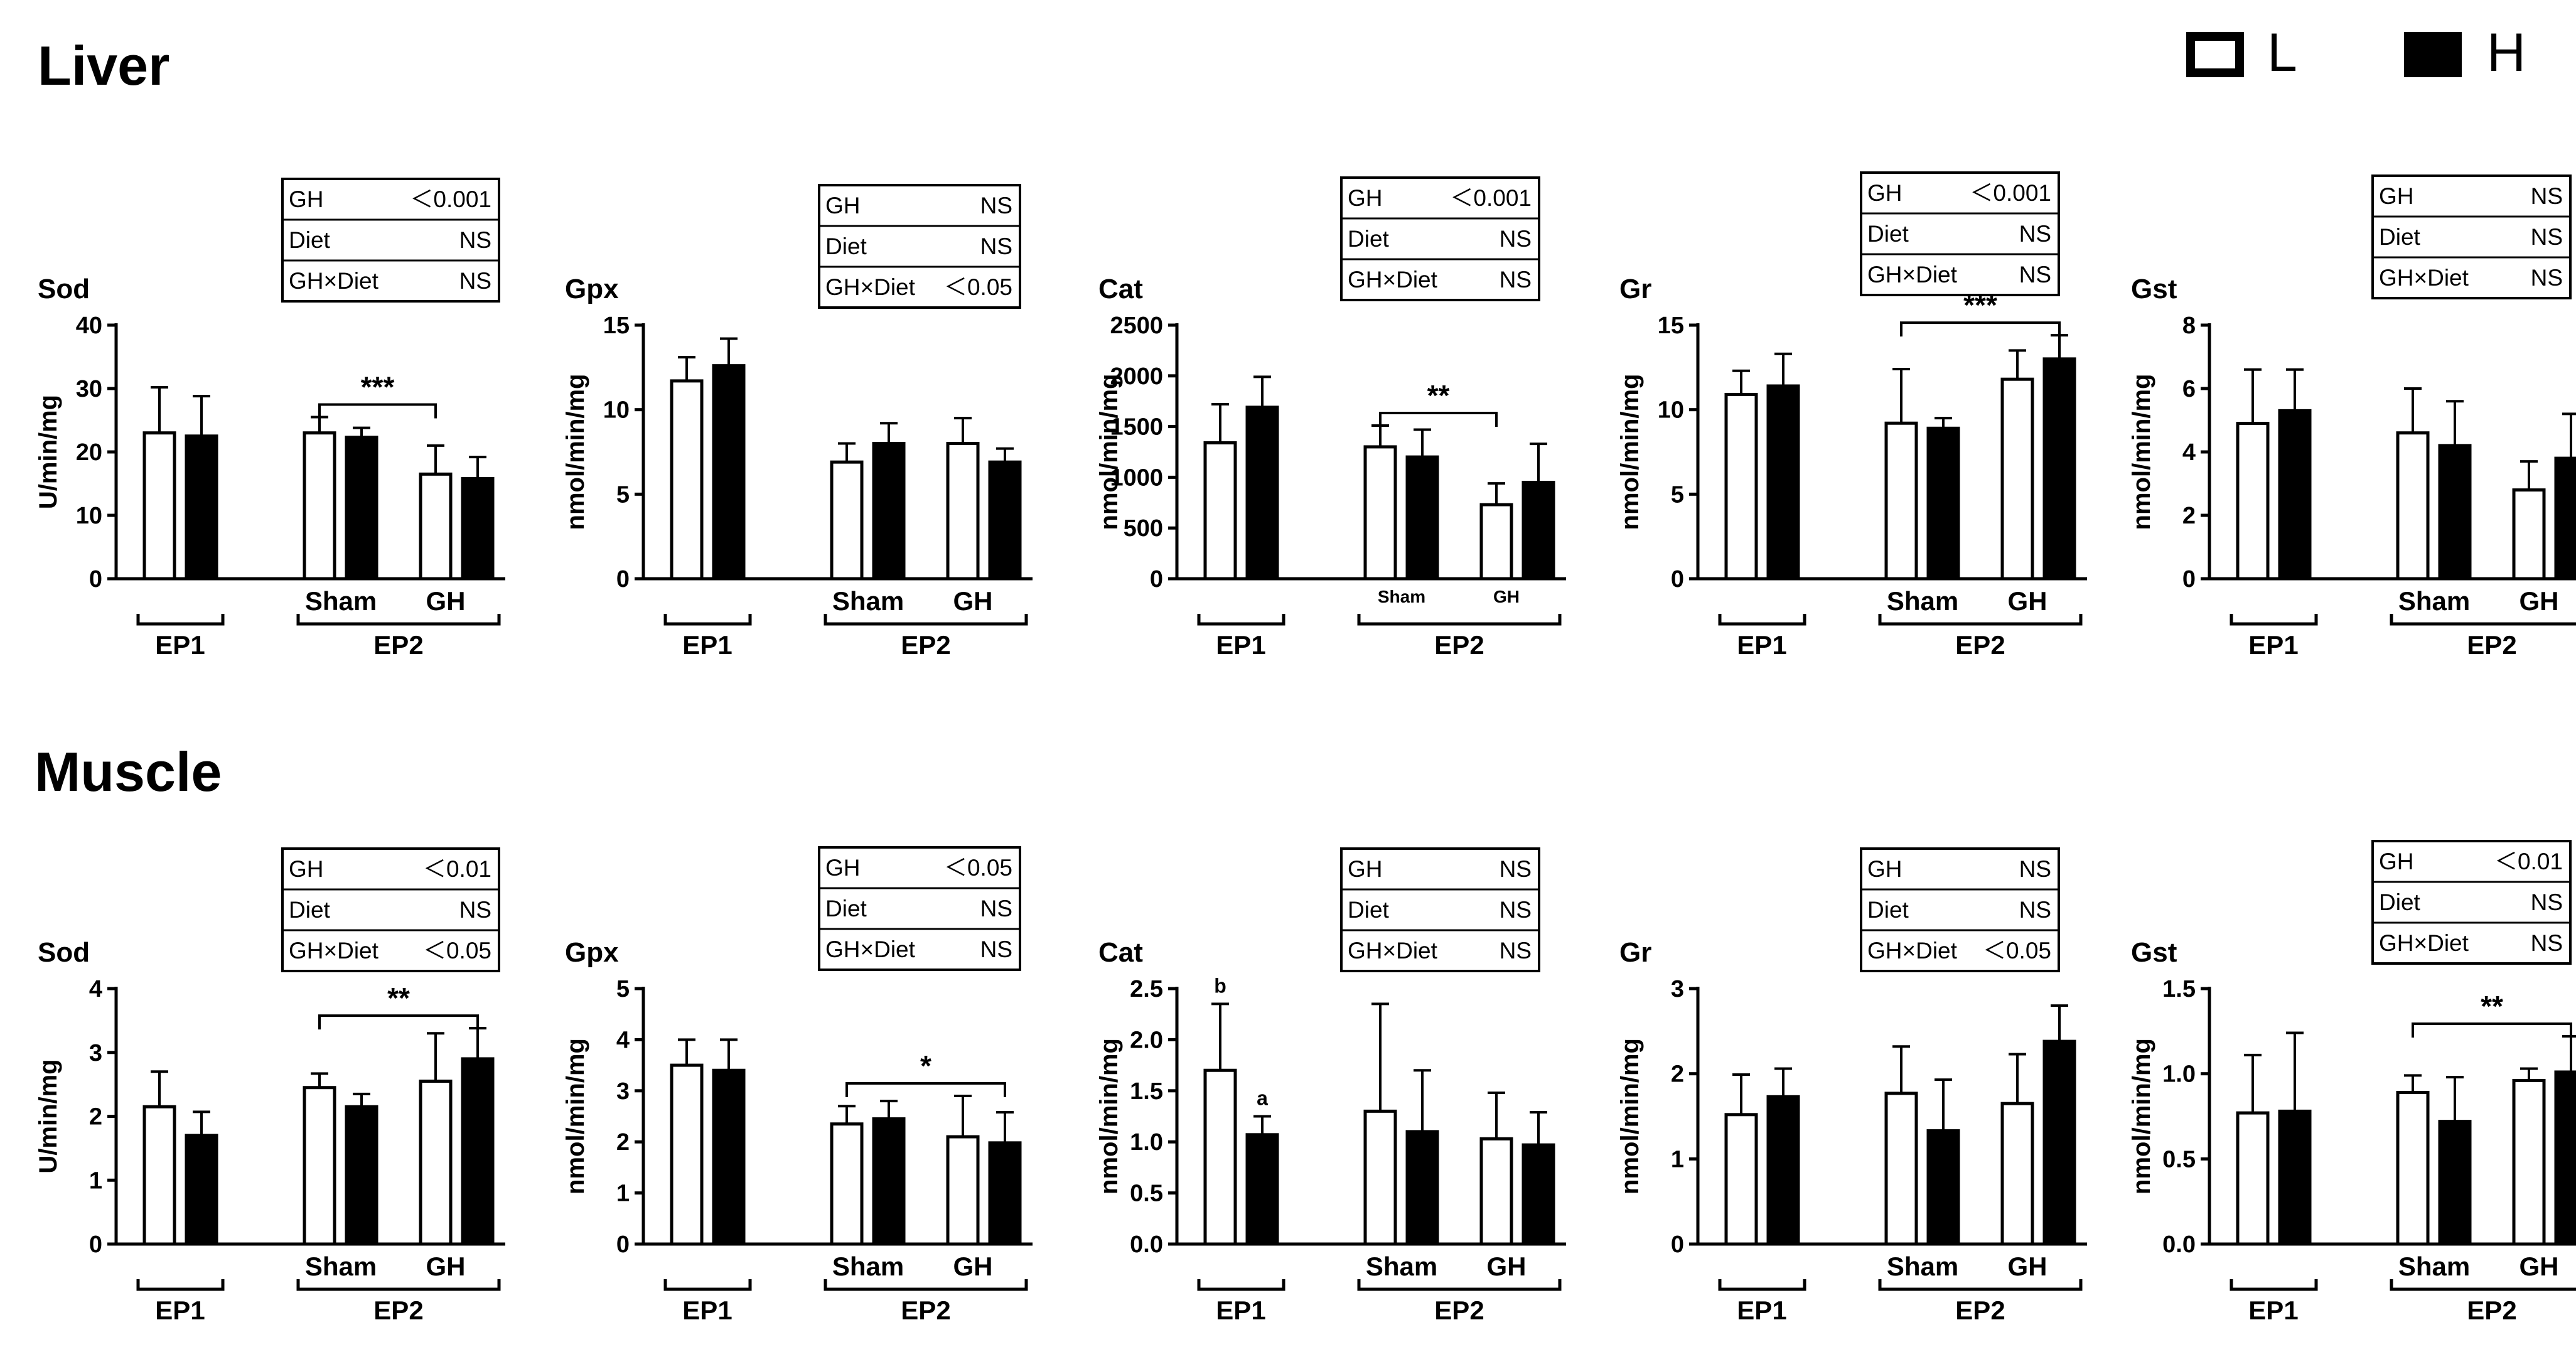  What do you see at coordinates (1120, 289) in the screenshot?
I see `chart-title: Cat` at bounding box center [1120, 289].